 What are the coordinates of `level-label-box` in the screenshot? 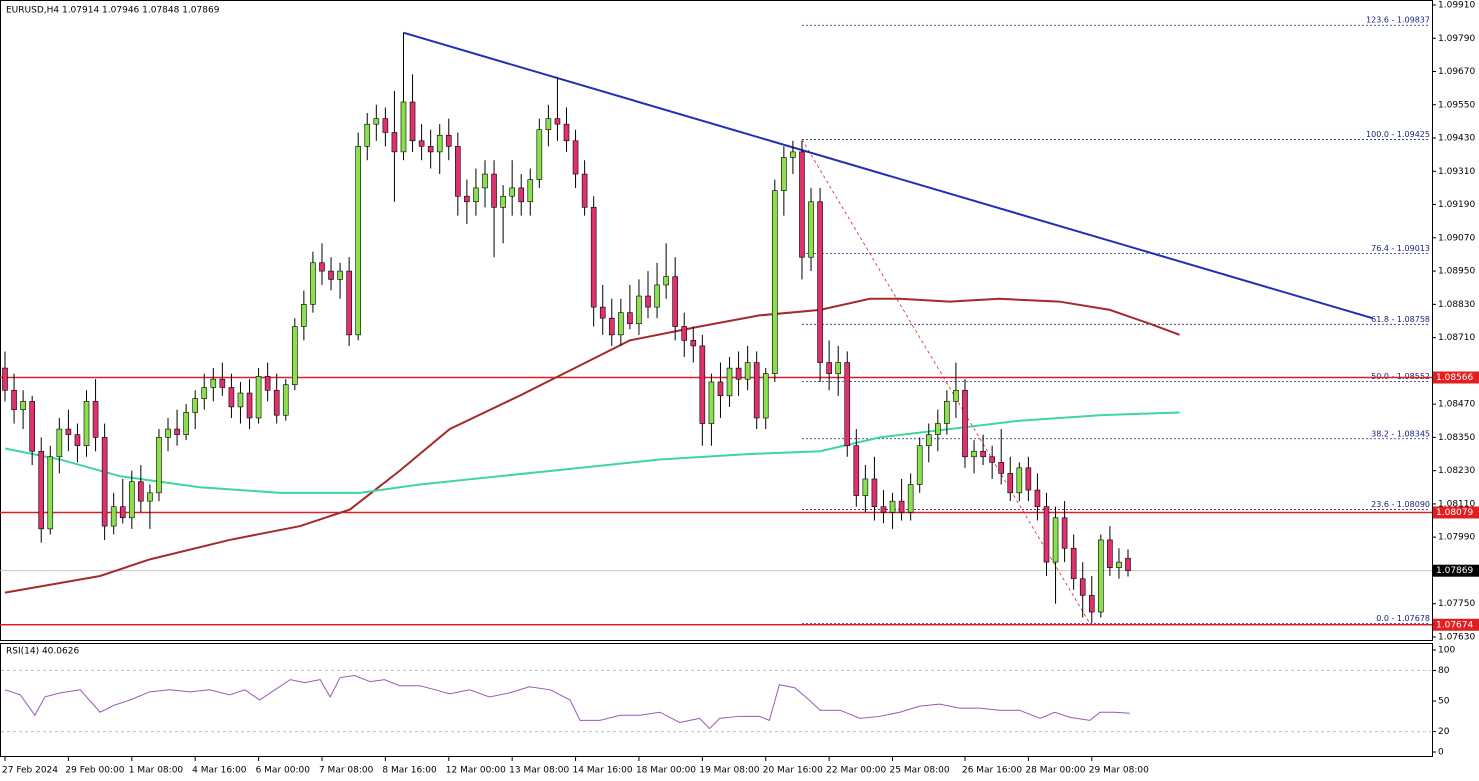 It's located at (1456, 512).